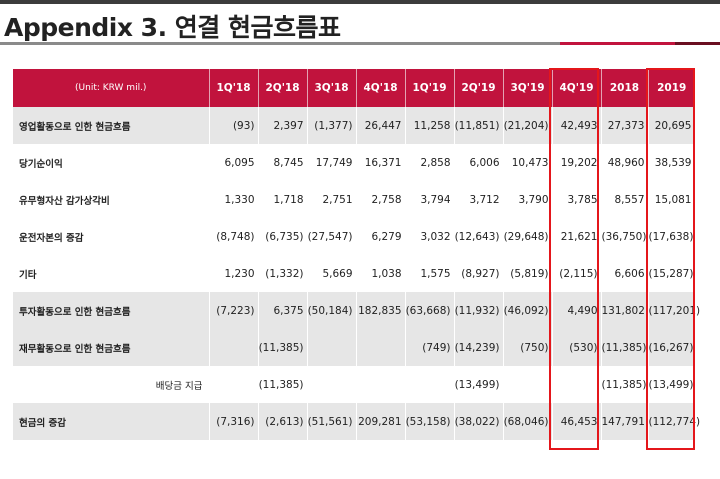 The width and height of the screenshot is (720, 479). What do you see at coordinates (111, 421) in the screenshot?
I see `row-label: 현금의 증감` at bounding box center [111, 421].